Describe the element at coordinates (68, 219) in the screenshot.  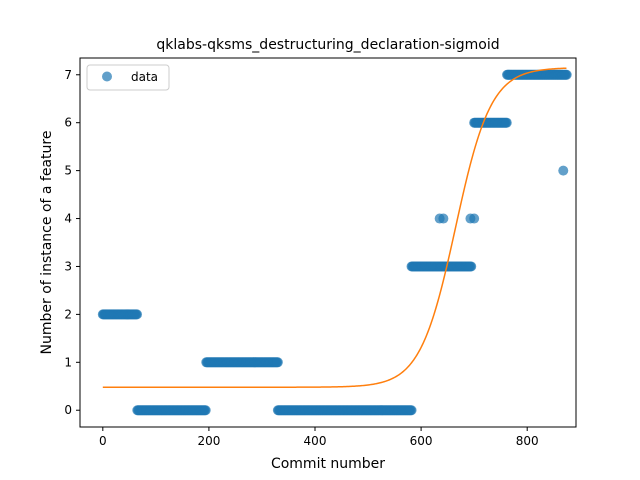
I see `y-tick-label: 4` at that location.